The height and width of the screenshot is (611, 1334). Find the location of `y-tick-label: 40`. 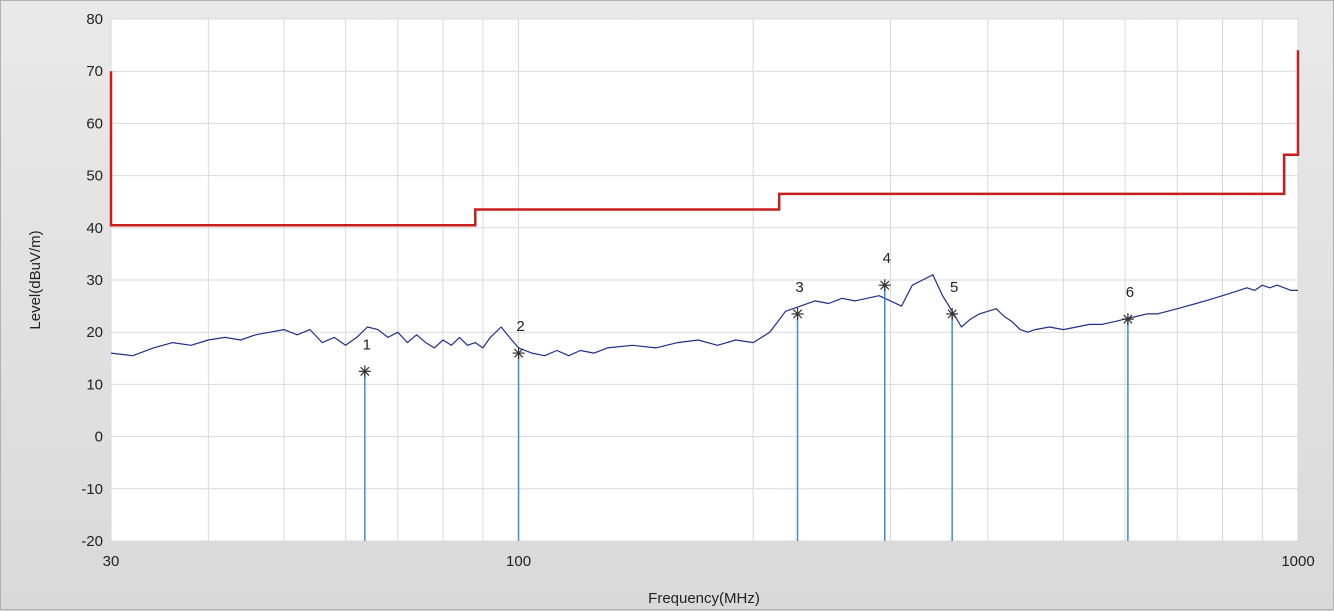

y-tick-label: 40 is located at coordinates (94, 228).